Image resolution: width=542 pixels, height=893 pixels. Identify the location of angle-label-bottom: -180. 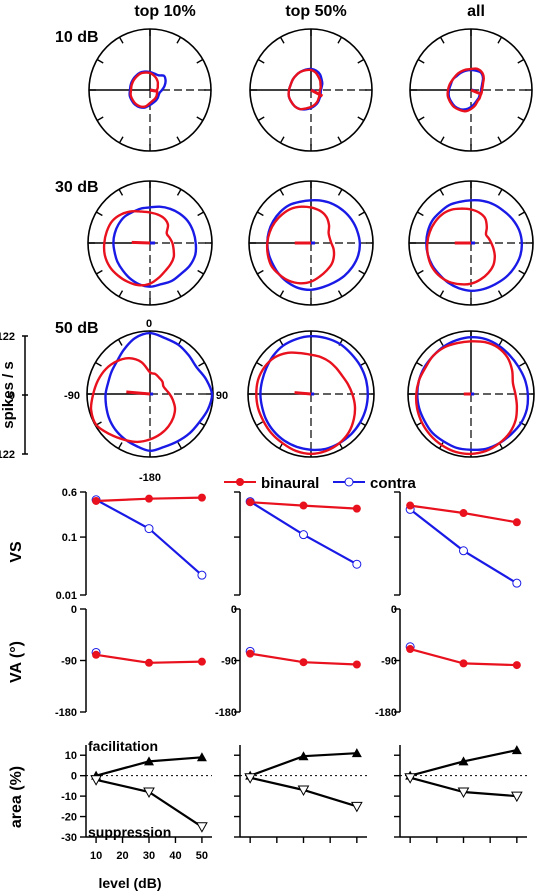
(150, 478).